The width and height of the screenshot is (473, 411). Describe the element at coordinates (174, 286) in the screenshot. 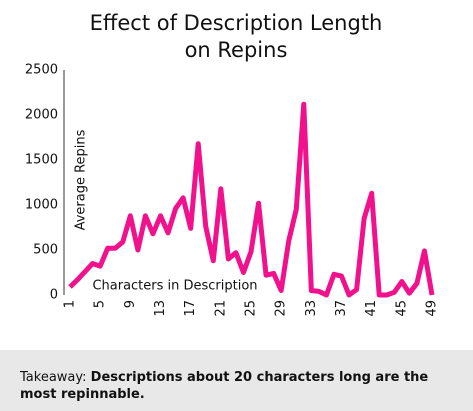

I see `x-axis-label: Characters in Description` at that location.